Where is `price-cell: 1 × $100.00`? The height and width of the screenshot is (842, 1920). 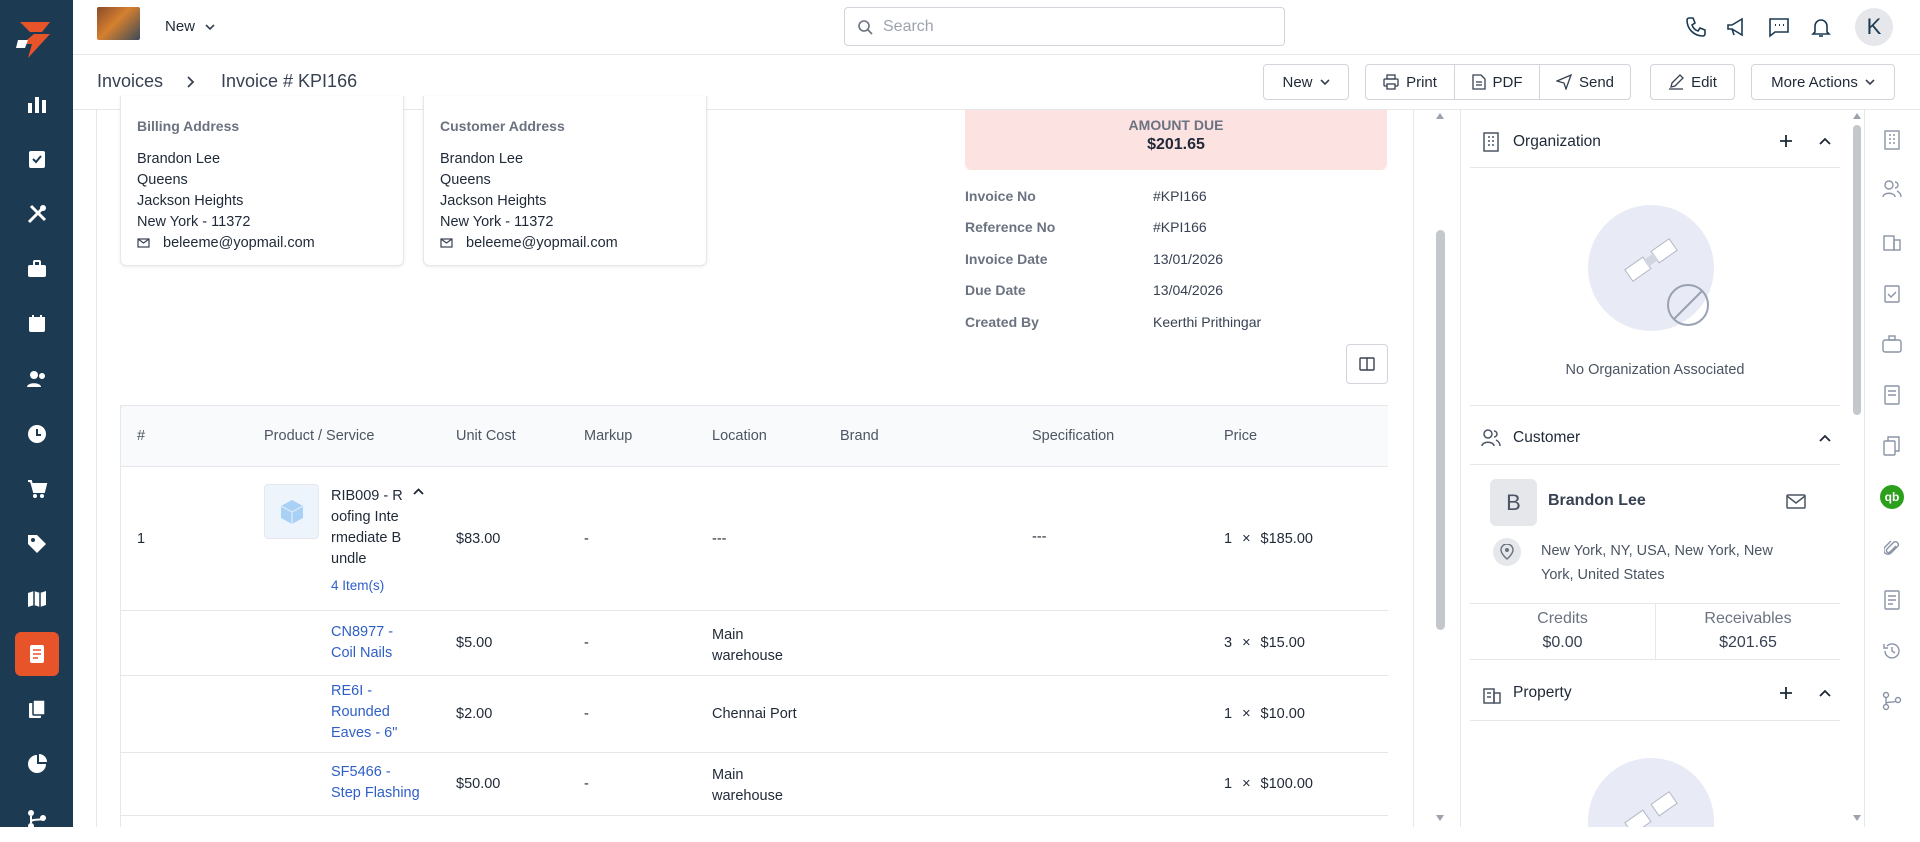
price-cell: 1 × $100.00 is located at coordinates (1268, 784).